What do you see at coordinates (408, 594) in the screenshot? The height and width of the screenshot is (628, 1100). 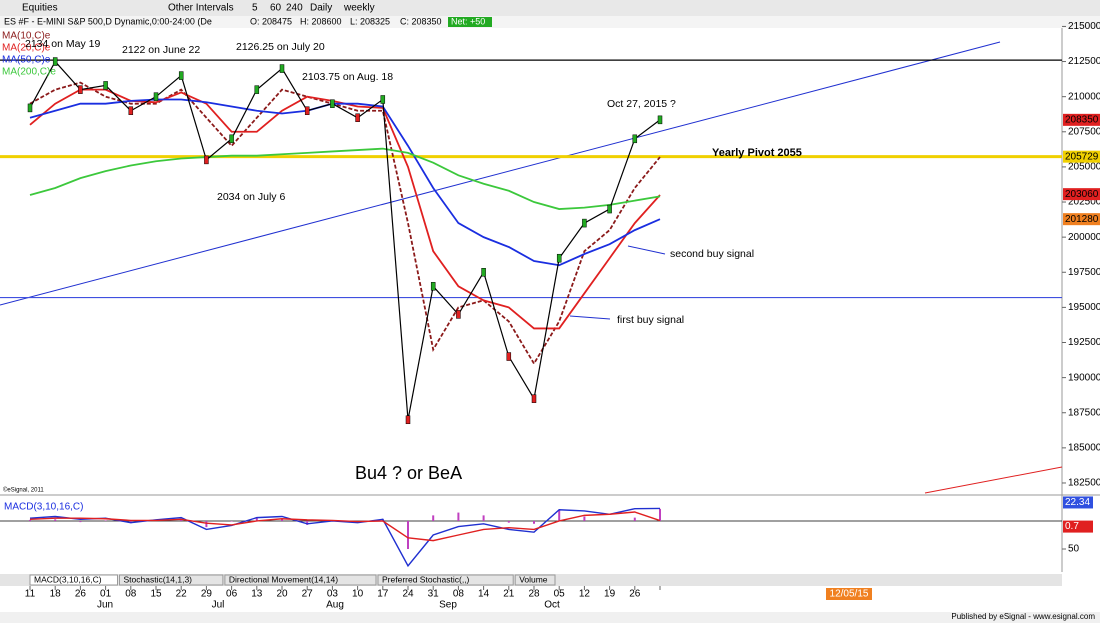 I see `x-tick-label: 24` at bounding box center [408, 594].